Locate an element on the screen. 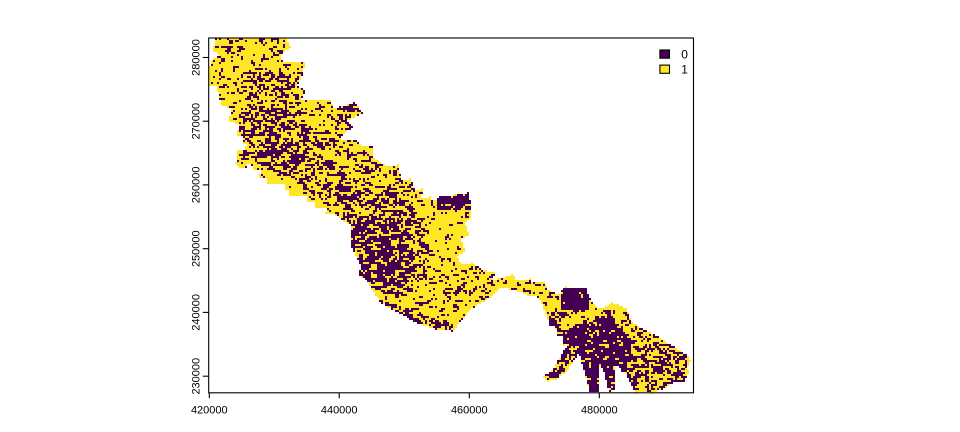 The height and width of the screenshot is (432, 960). svg-text: 0 is located at coordinates (684, 55).